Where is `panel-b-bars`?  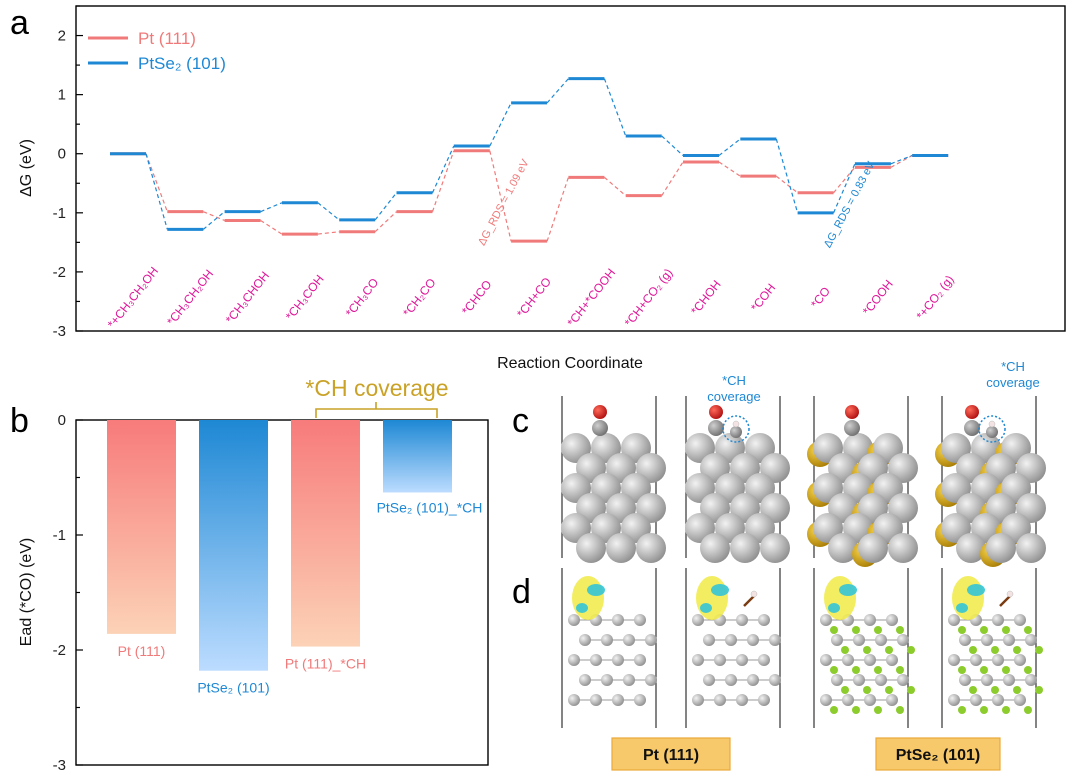
panel-b-bars is located at coordinates (279, 545).